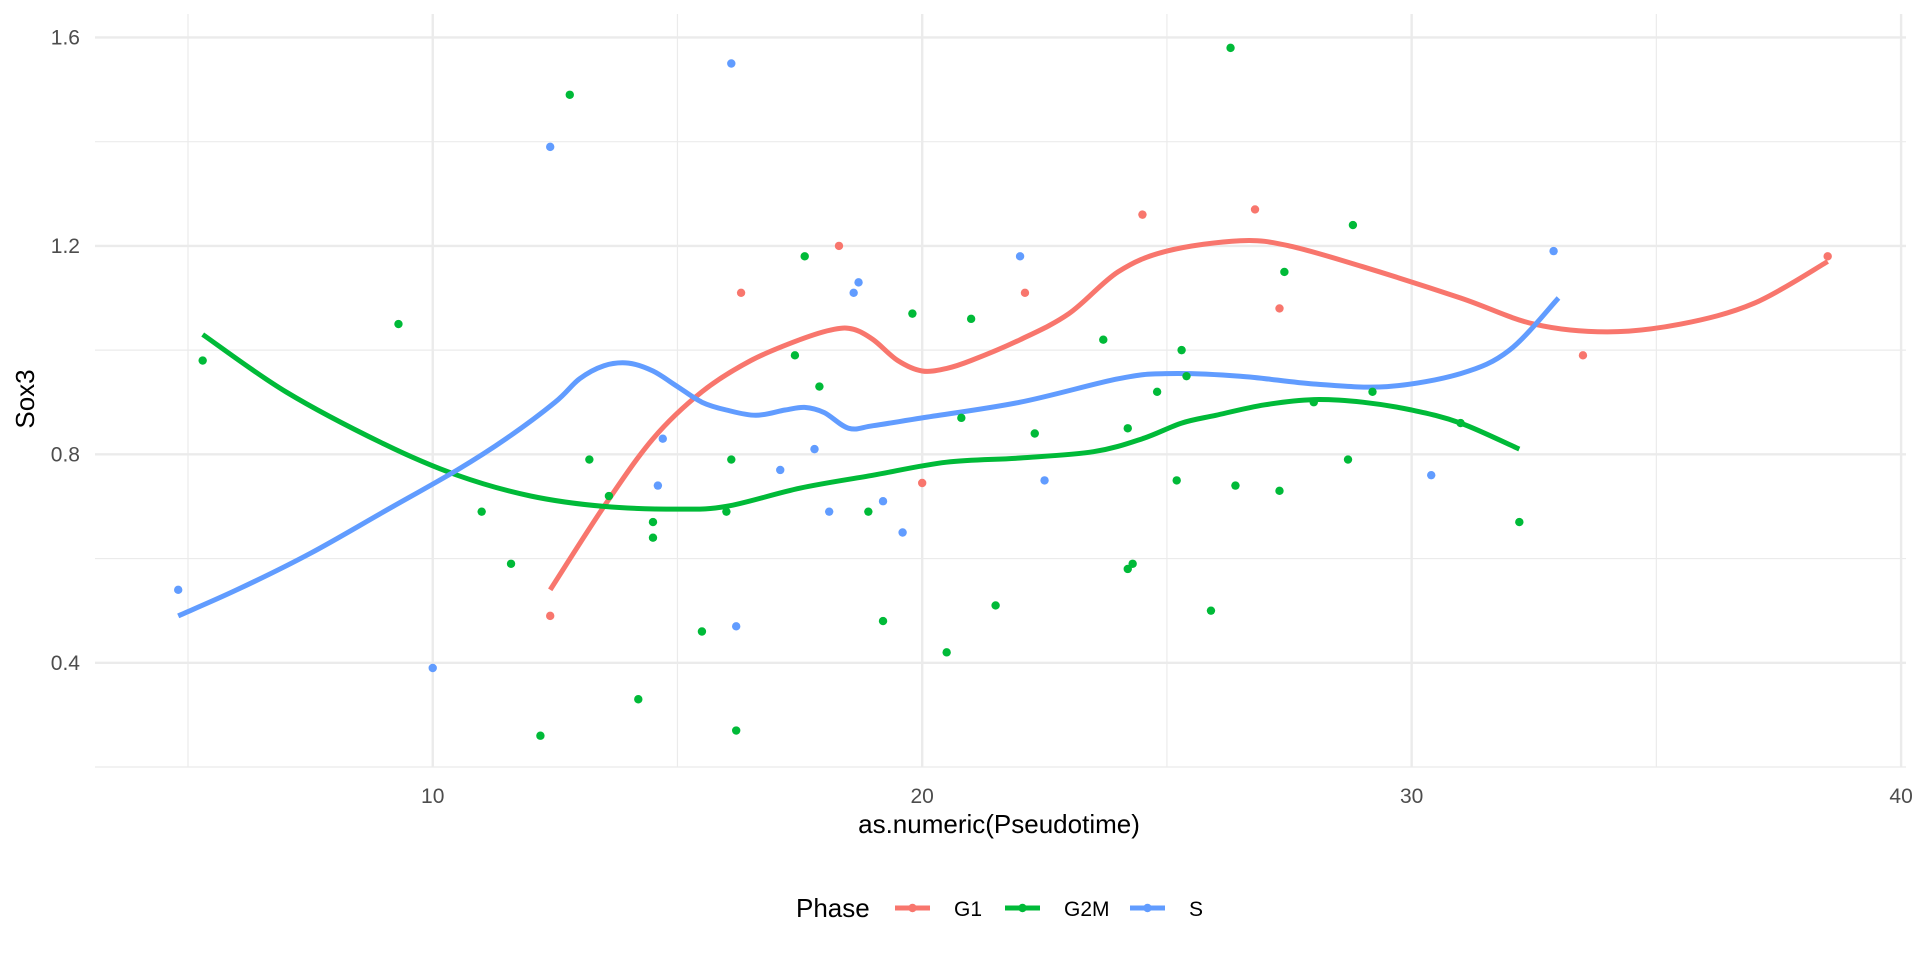 The width and height of the screenshot is (1920, 960). Describe the element at coordinates (65, 454) in the screenshot. I see `y-tick-label: 0.8` at that location.